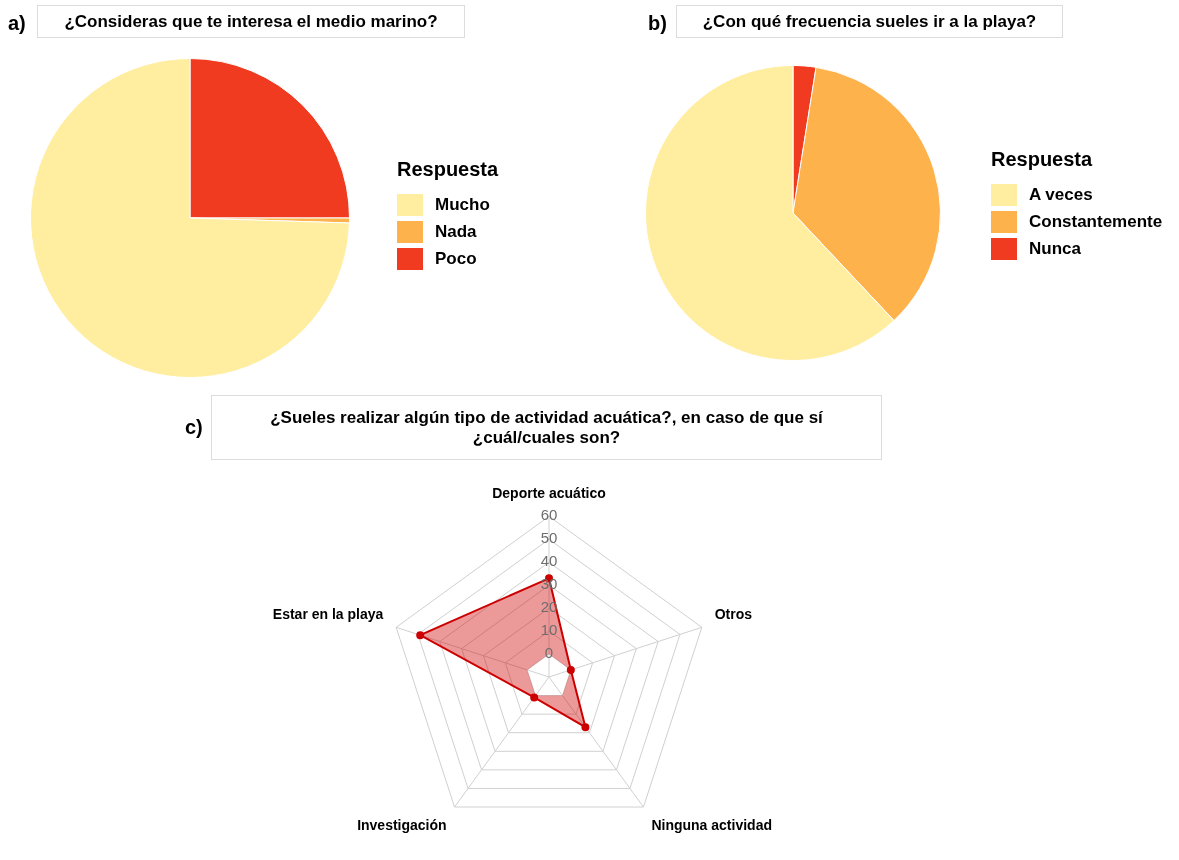 This screenshot has height=860, width=1179. I want to click on spoke-label: Otros, so click(733, 613).